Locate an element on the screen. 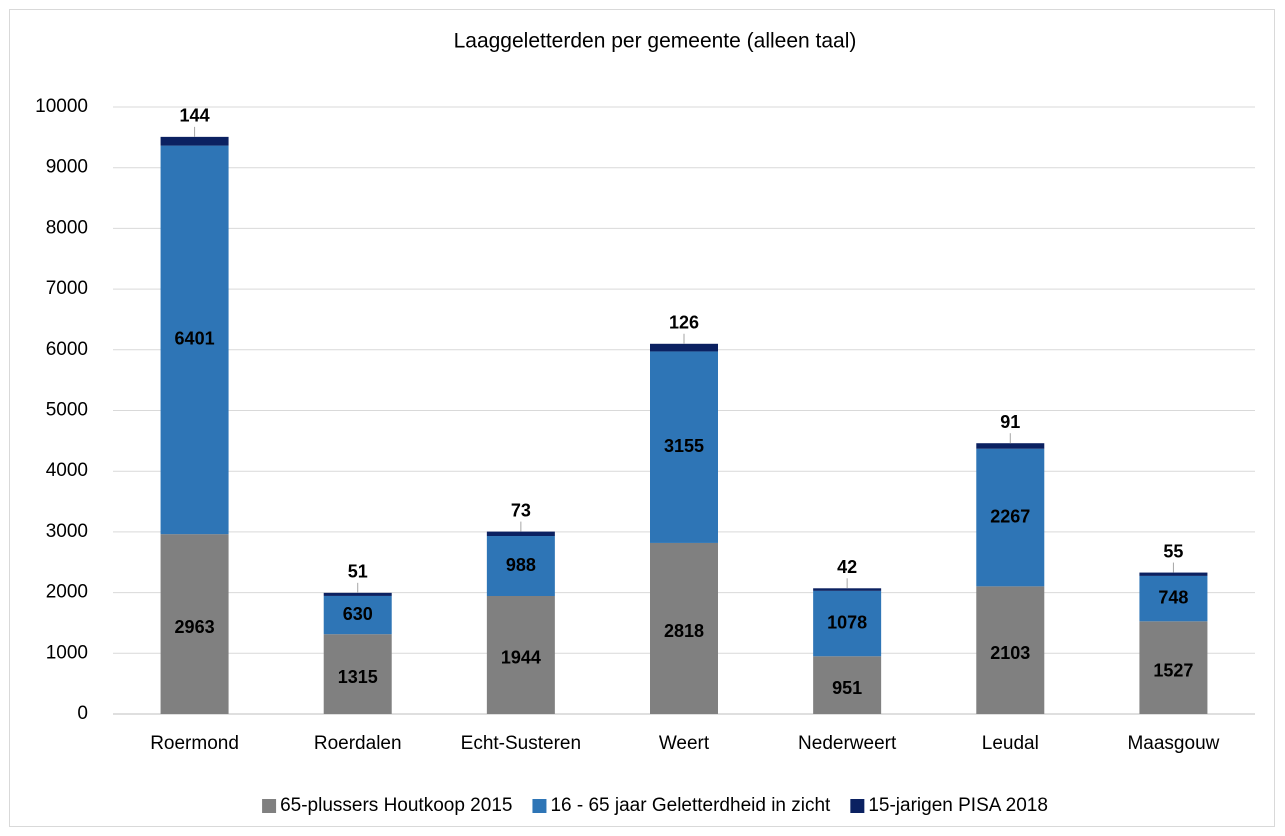 Image resolution: width=1285 pixels, height=836 pixels. data-label: 51 is located at coordinates (358, 572).